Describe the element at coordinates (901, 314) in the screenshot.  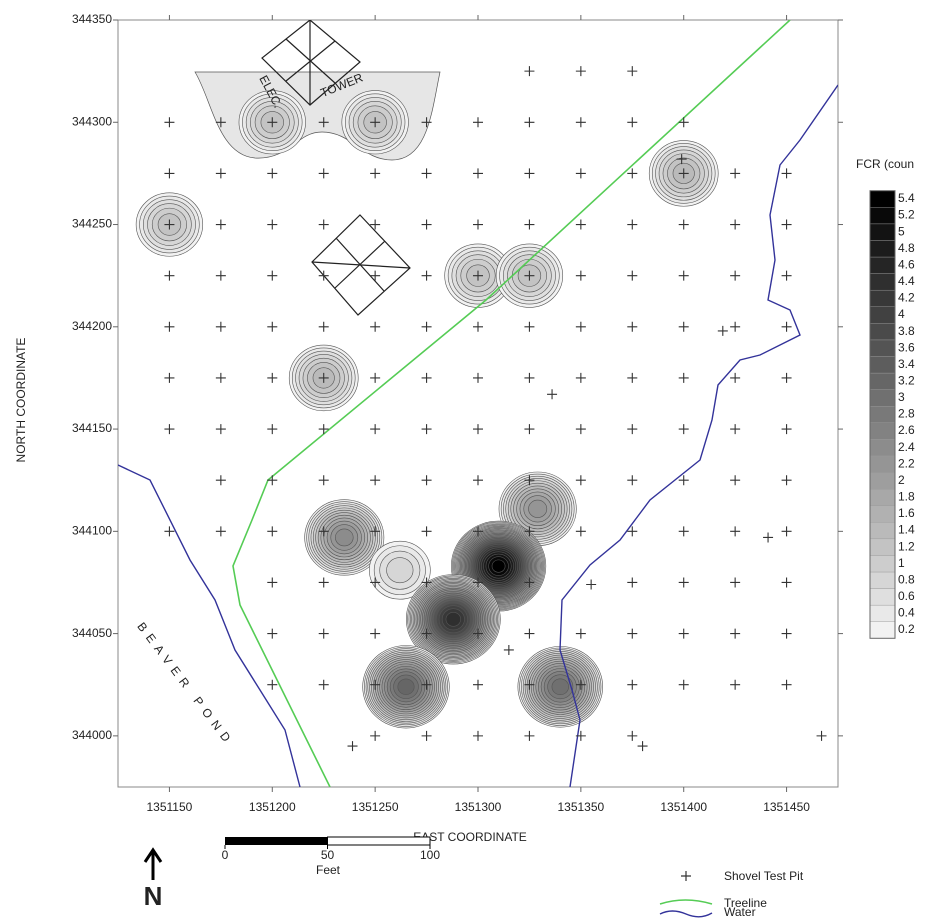
I see `colorbar-label: 4` at that location.